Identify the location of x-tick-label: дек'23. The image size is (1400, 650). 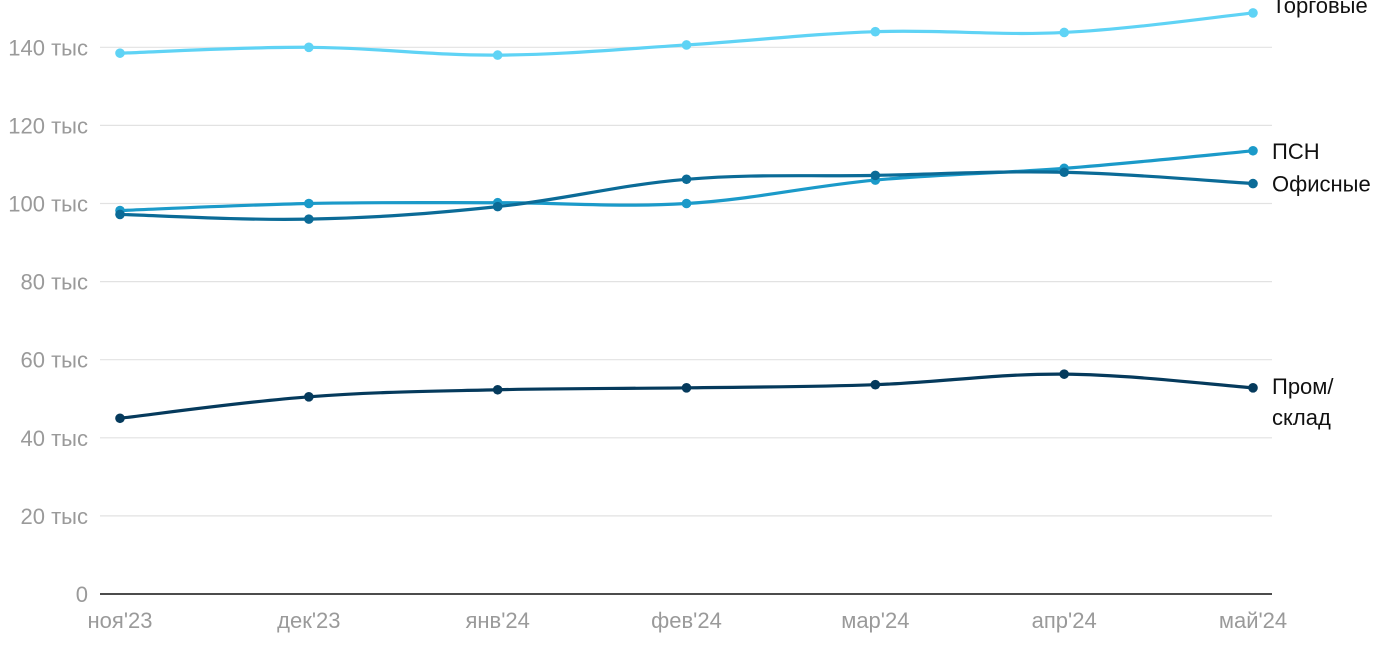
(308, 620).